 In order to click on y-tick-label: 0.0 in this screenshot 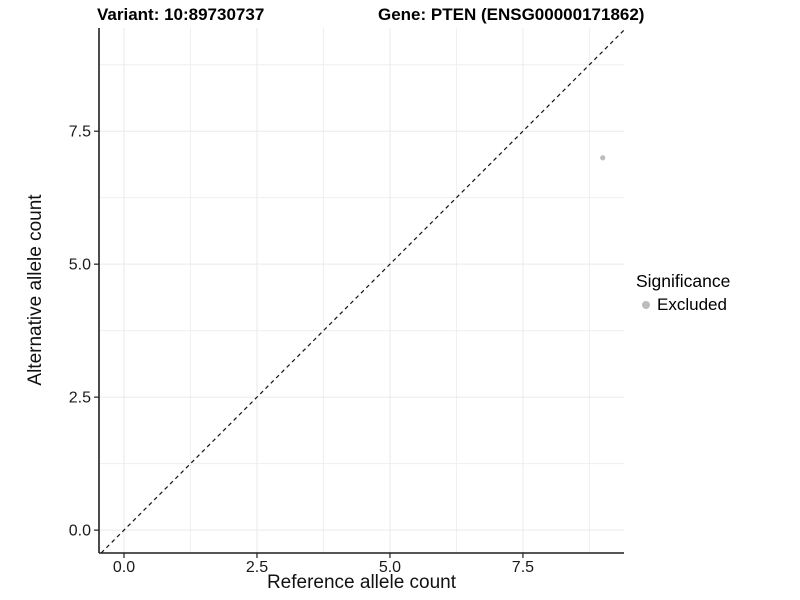, I will do `click(80, 531)`.